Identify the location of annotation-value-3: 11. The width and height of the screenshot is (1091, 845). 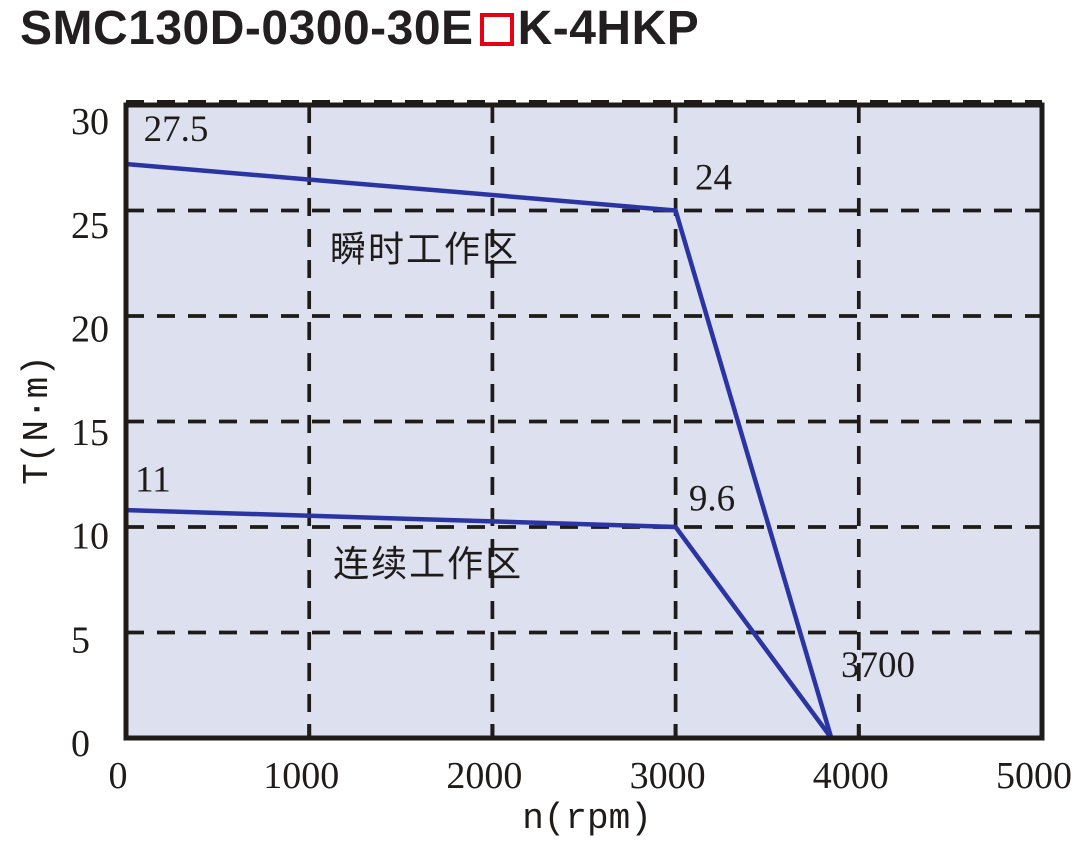
(153, 479).